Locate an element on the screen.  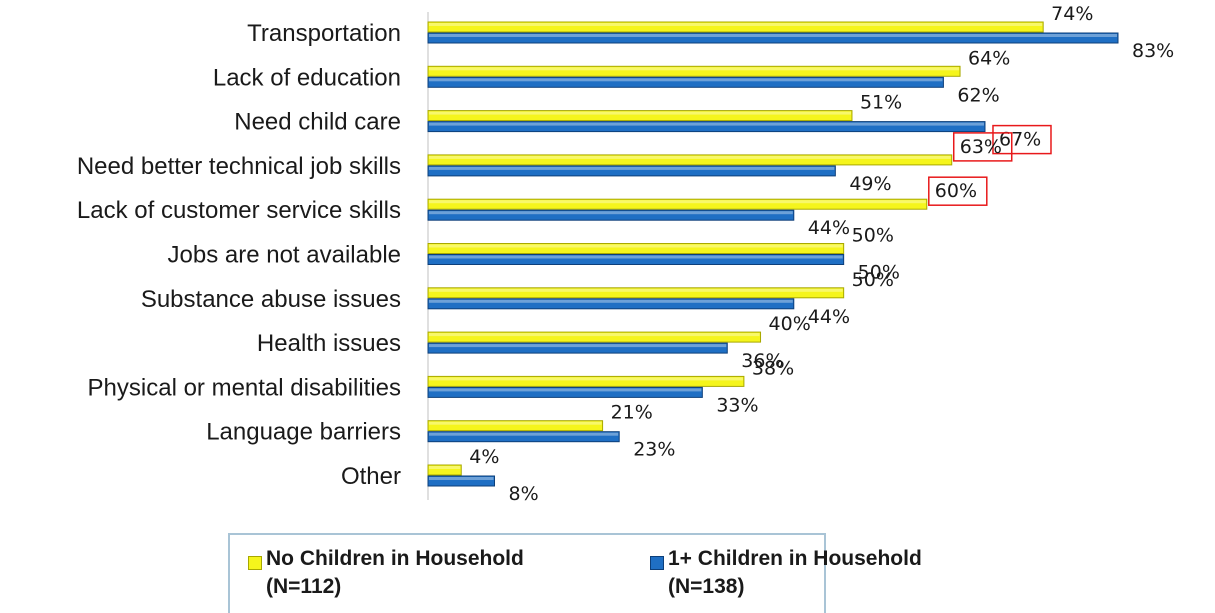
bar-children-jobs-are-not-available is located at coordinates (636, 259).